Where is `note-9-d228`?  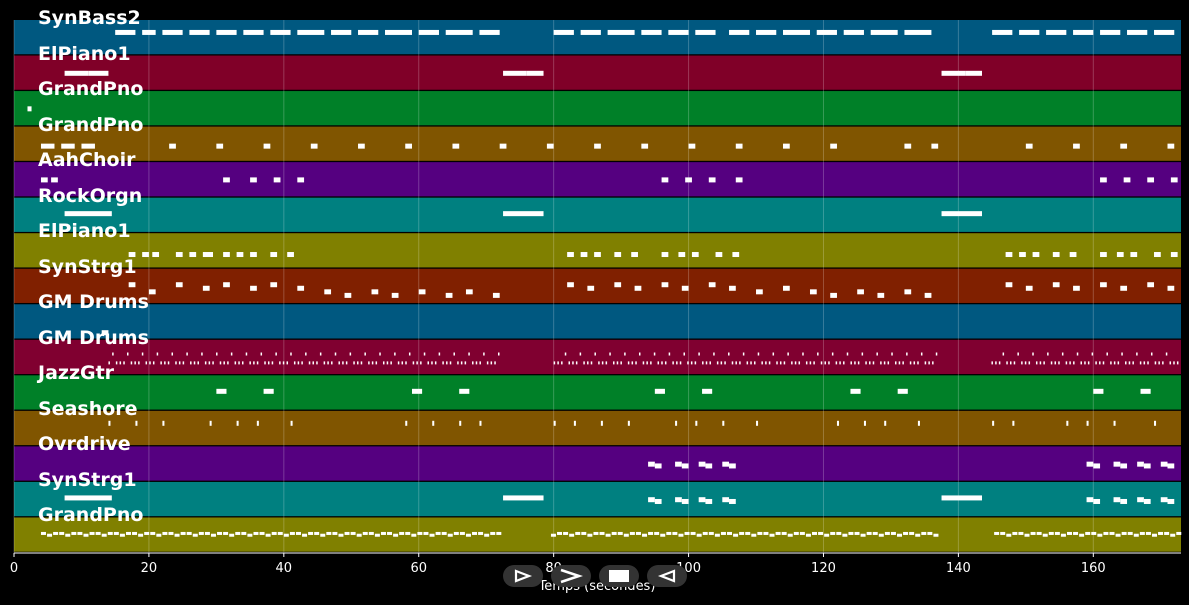 note-9-d228 is located at coordinates (1059, 363).